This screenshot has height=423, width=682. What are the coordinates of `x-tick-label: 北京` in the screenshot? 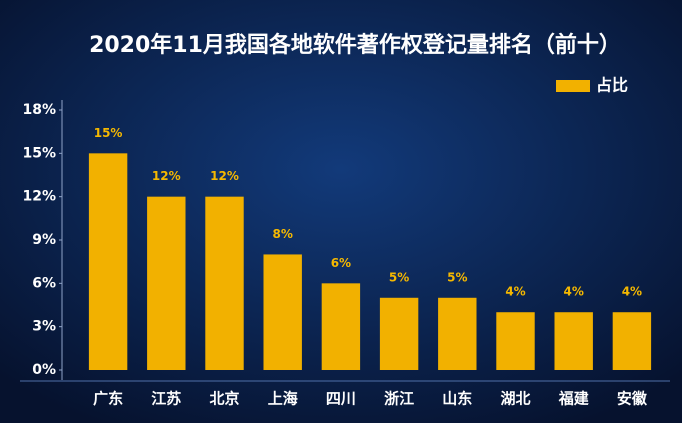 It's located at (224, 399).